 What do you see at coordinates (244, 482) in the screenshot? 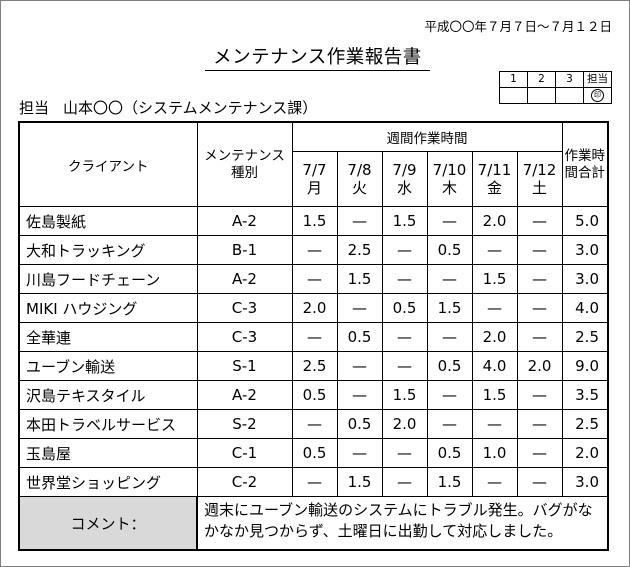
I see `maintenance-type: C-2` at bounding box center [244, 482].